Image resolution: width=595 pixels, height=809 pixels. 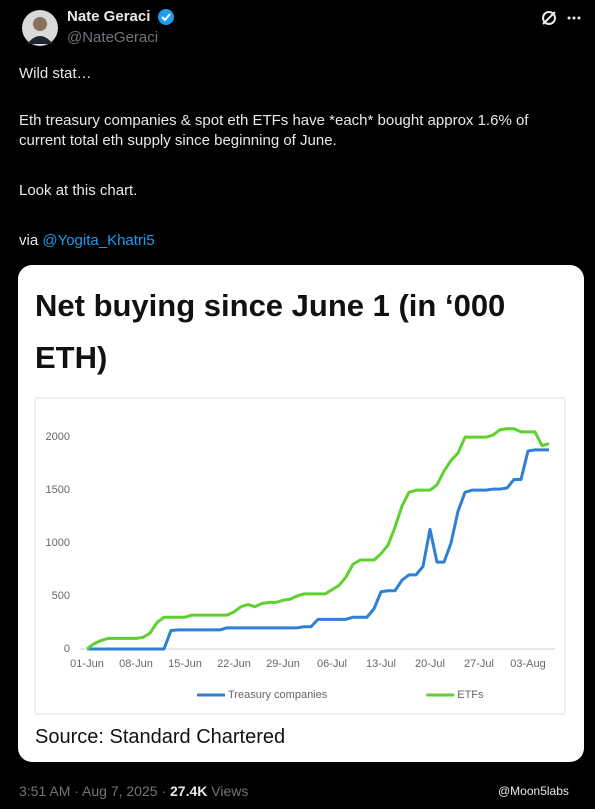 I want to click on x-tick-label: 29-Jun, so click(x=283, y=664).